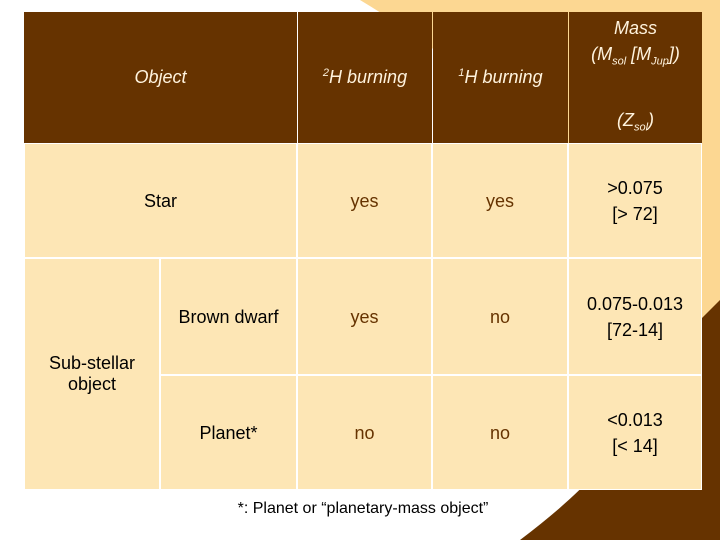 Image resolution: width=720 pixels, height=540 pixels. Describe the element at coordinates (625, 119) in the screenshot. I see `text-part: (Z` at that location.